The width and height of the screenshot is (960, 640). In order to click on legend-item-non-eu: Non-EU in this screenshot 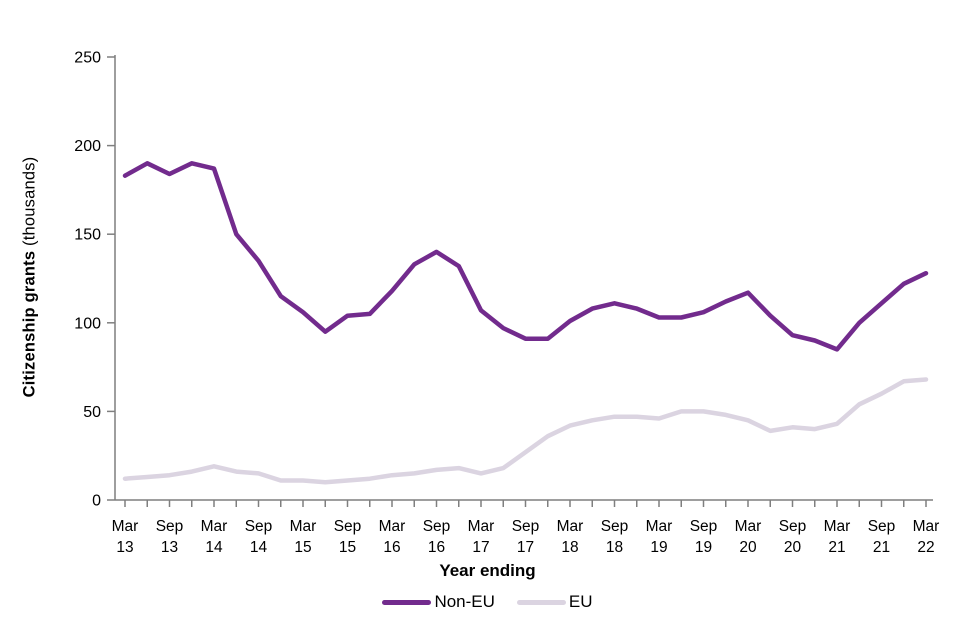, I will do `click(438, 602)`.